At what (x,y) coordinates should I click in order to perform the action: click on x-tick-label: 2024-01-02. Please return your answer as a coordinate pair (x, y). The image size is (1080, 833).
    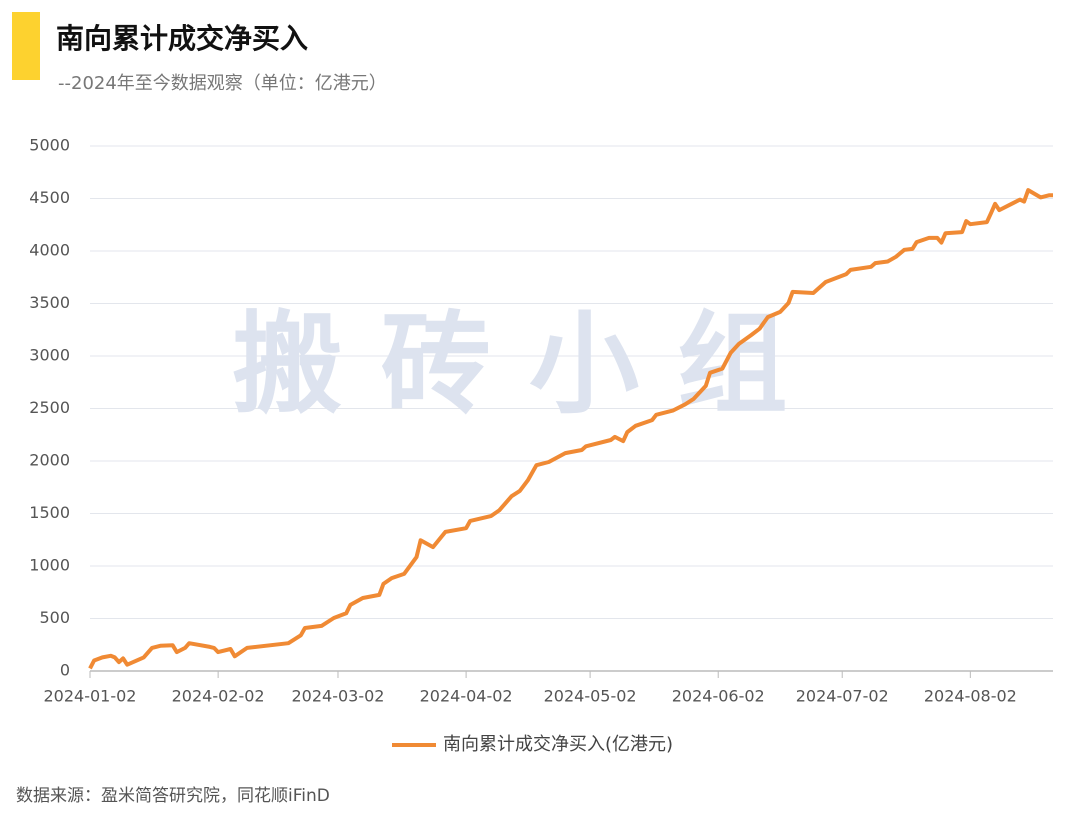
    Looking at the image, I should click on (90, 696).